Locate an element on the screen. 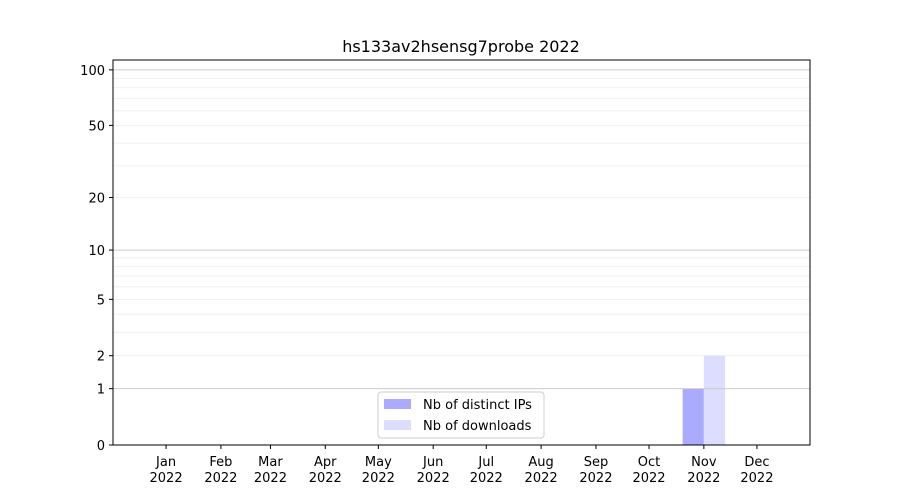 The height and width of the screenshot is (504, 900). x-tick-label: May is located at coordinates (378, 462).